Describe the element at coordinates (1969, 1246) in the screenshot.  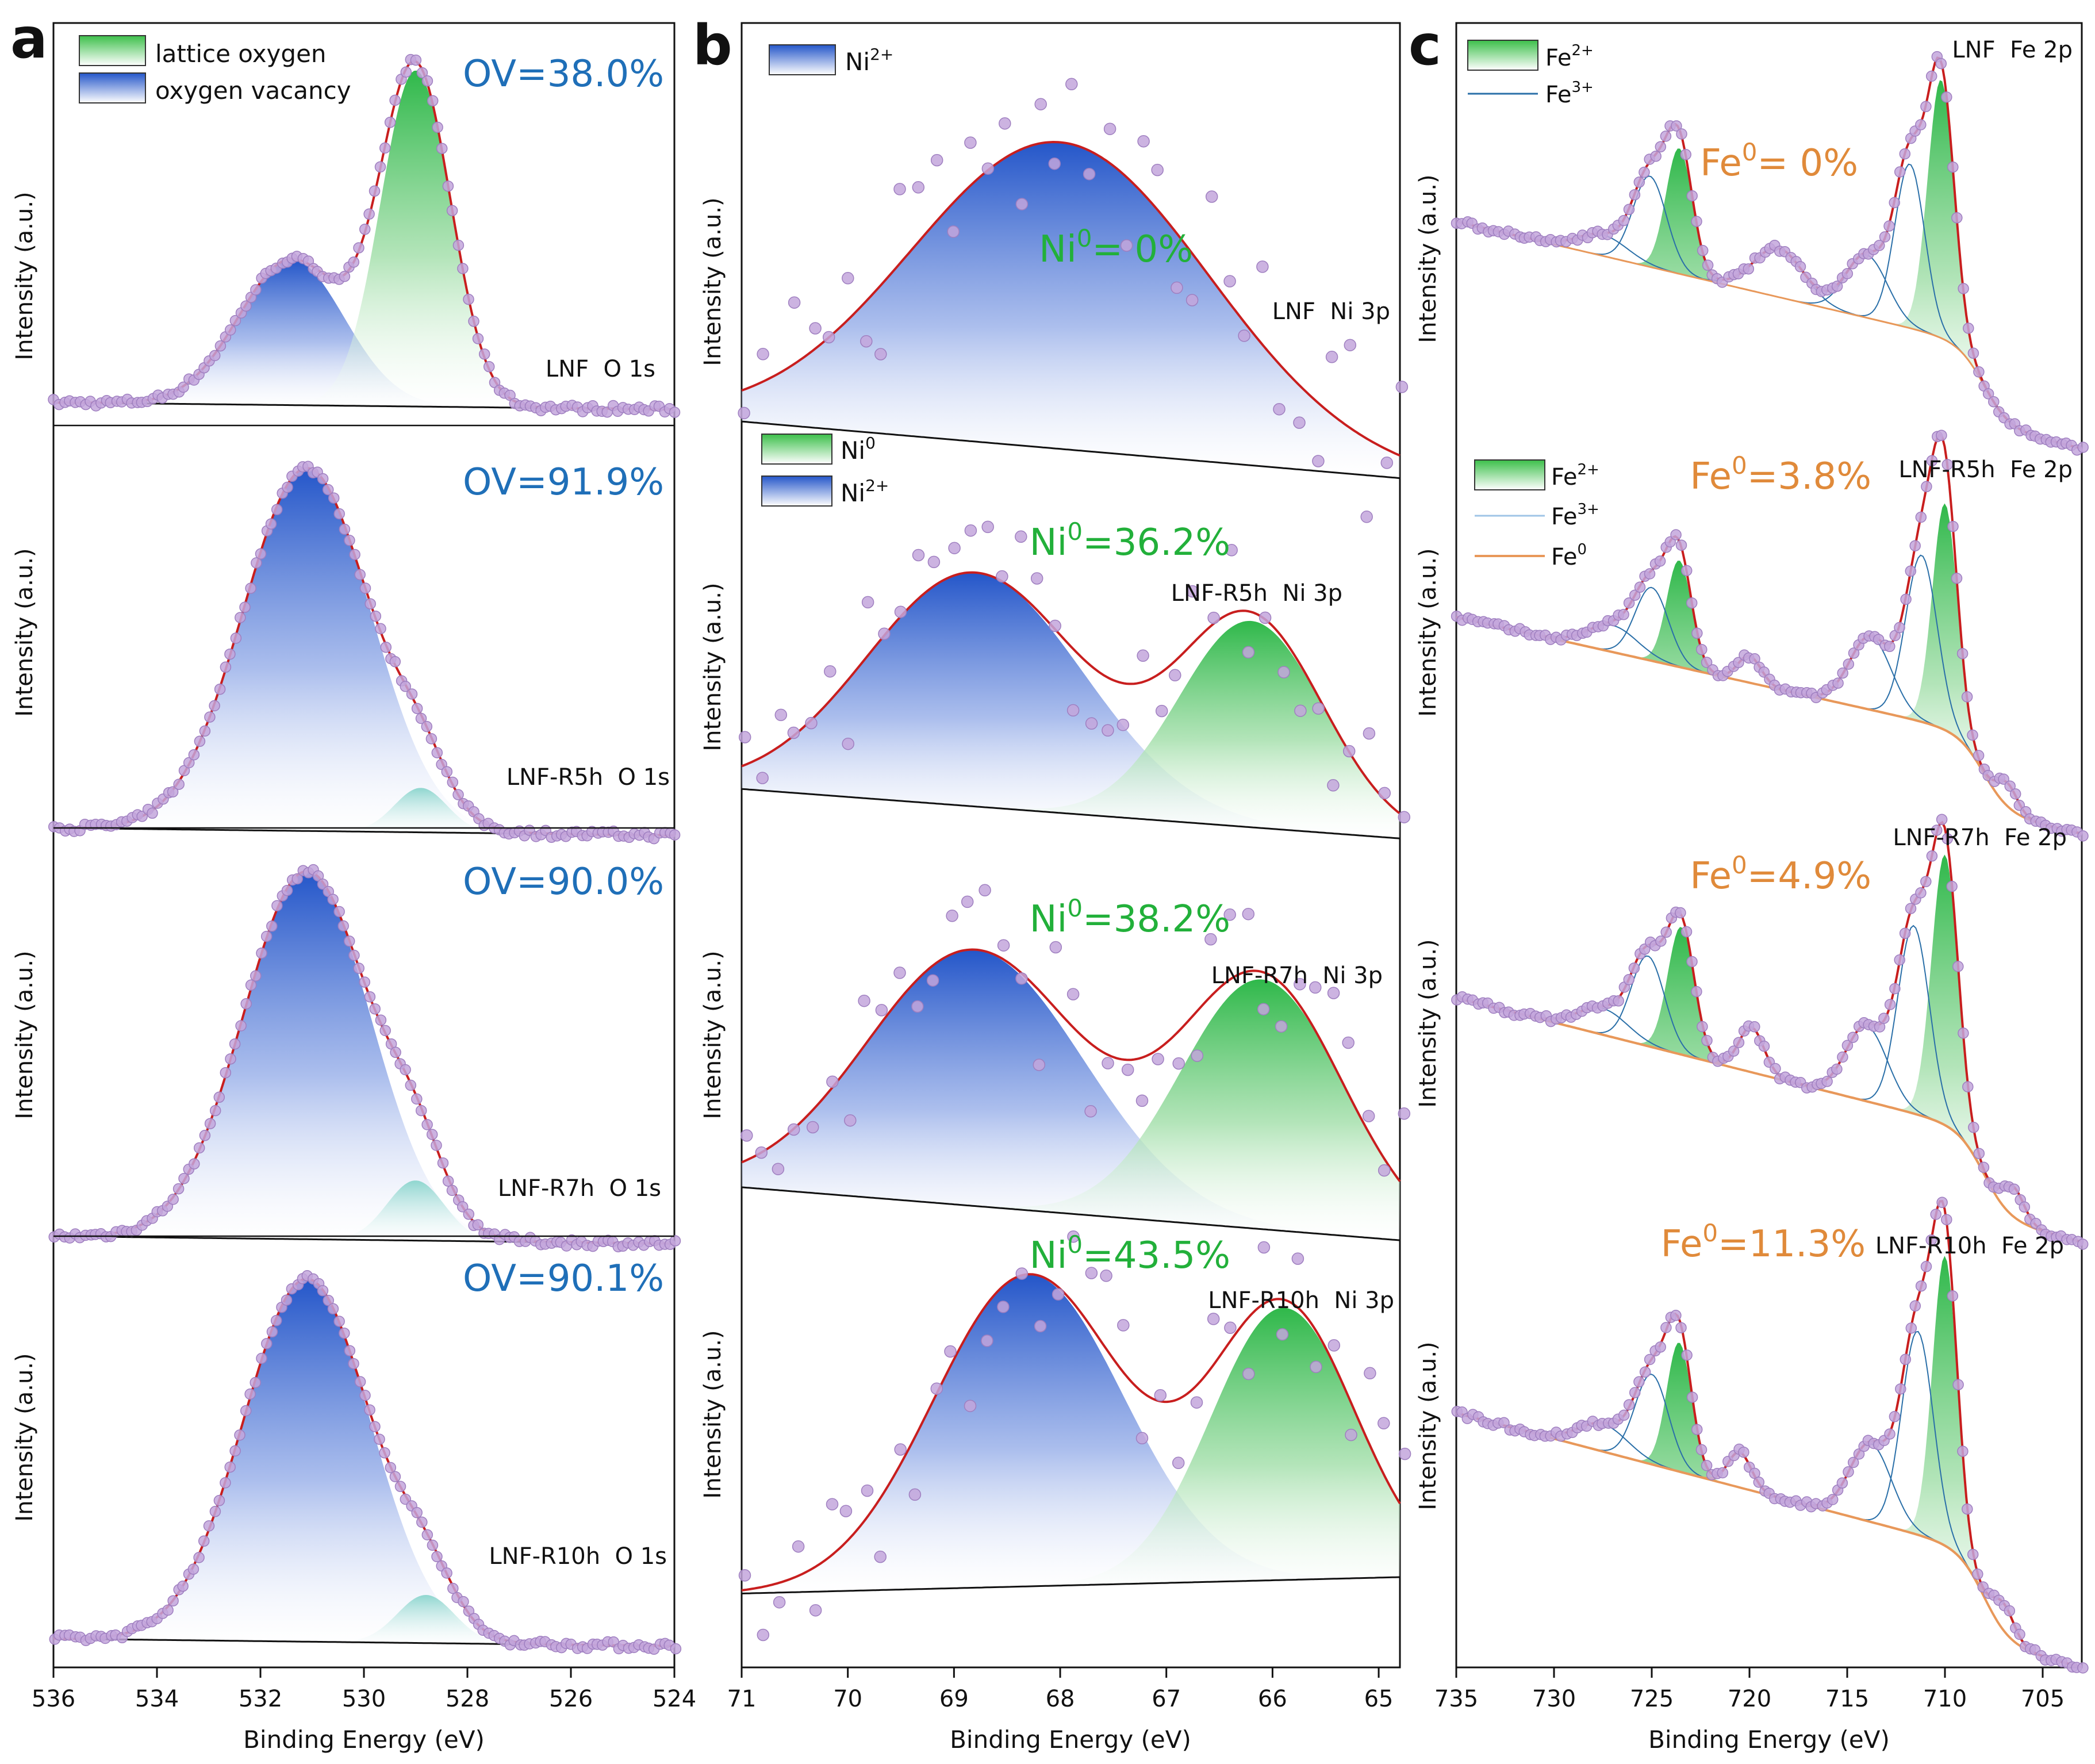
I see `sample-label: LNF-R10h Fe 2p` at that location.